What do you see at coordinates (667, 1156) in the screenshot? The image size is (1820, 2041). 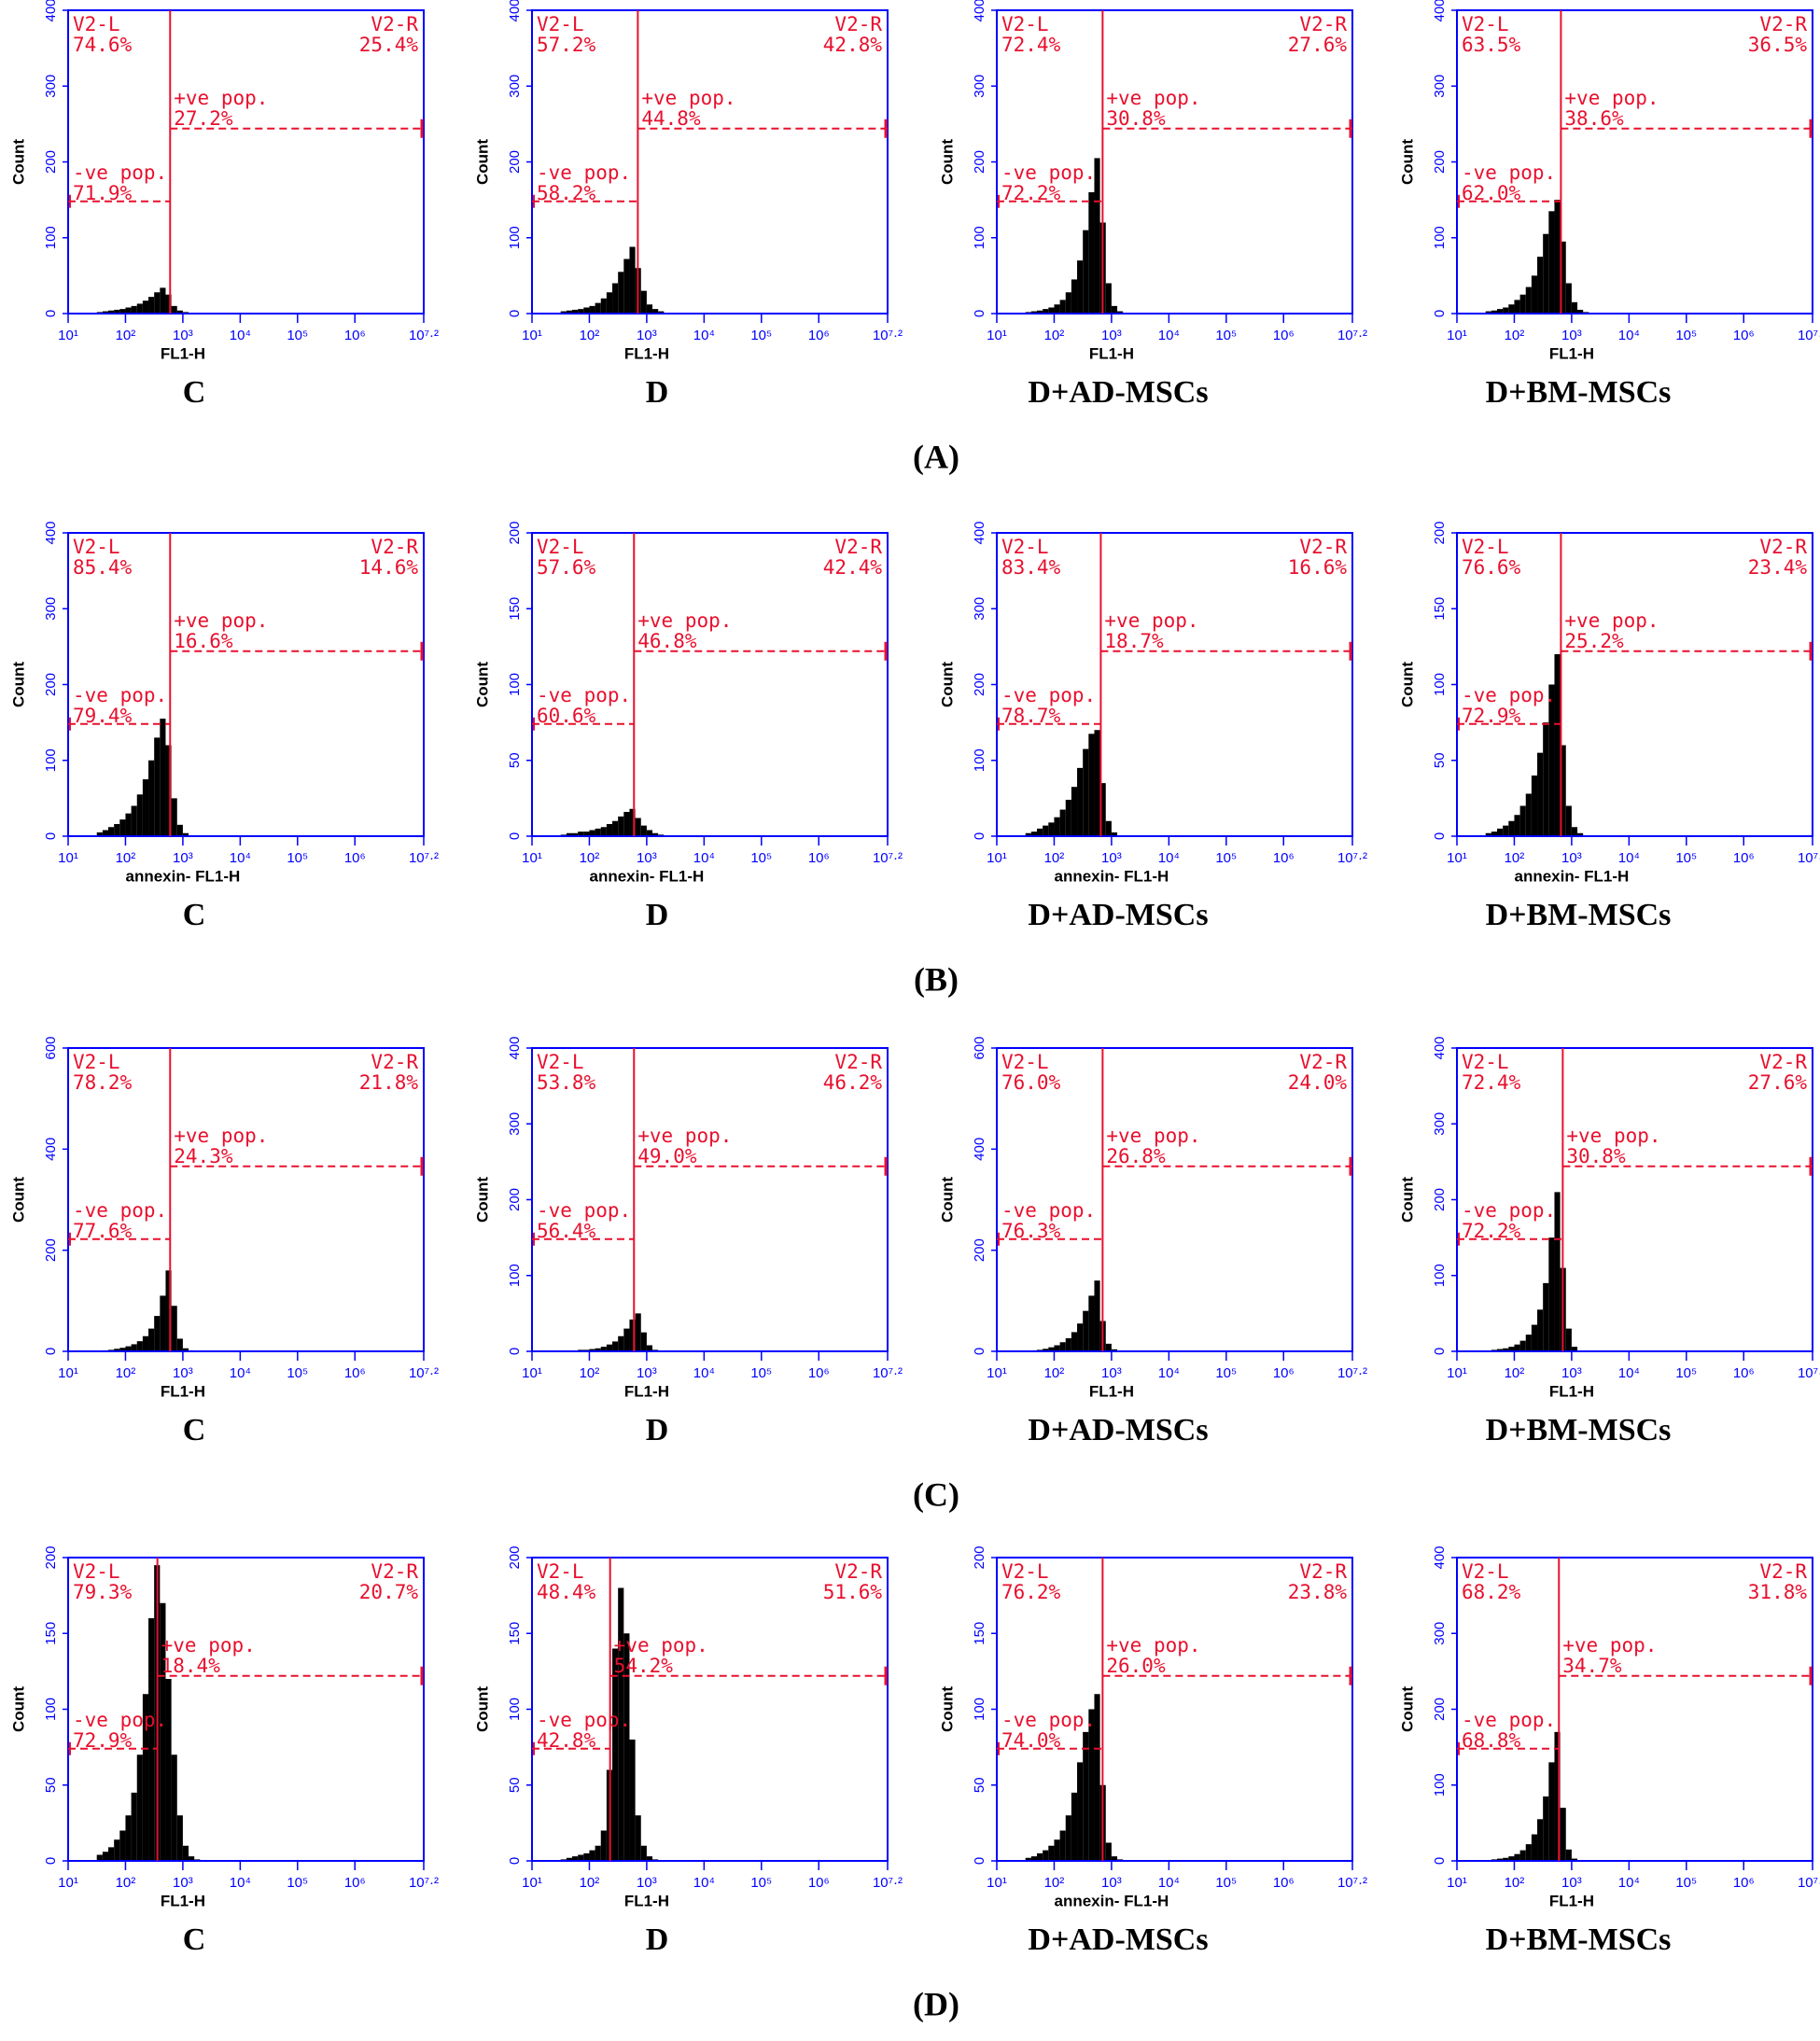 I see `region-percent: 49.0%` at bounding box center [667, 1156].